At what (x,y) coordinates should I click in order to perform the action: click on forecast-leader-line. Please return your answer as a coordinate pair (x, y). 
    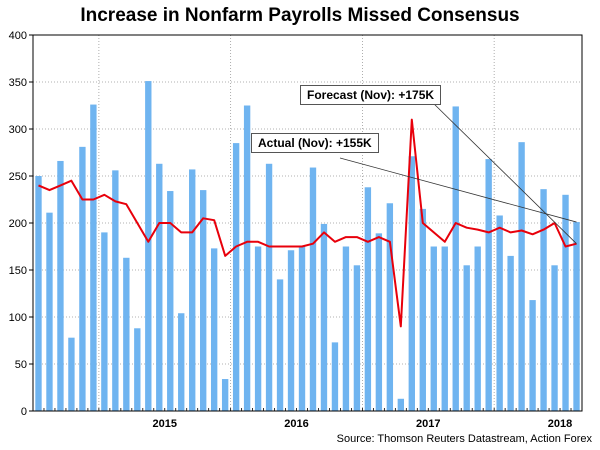
    Looking at the image, I should click on (503, 171).